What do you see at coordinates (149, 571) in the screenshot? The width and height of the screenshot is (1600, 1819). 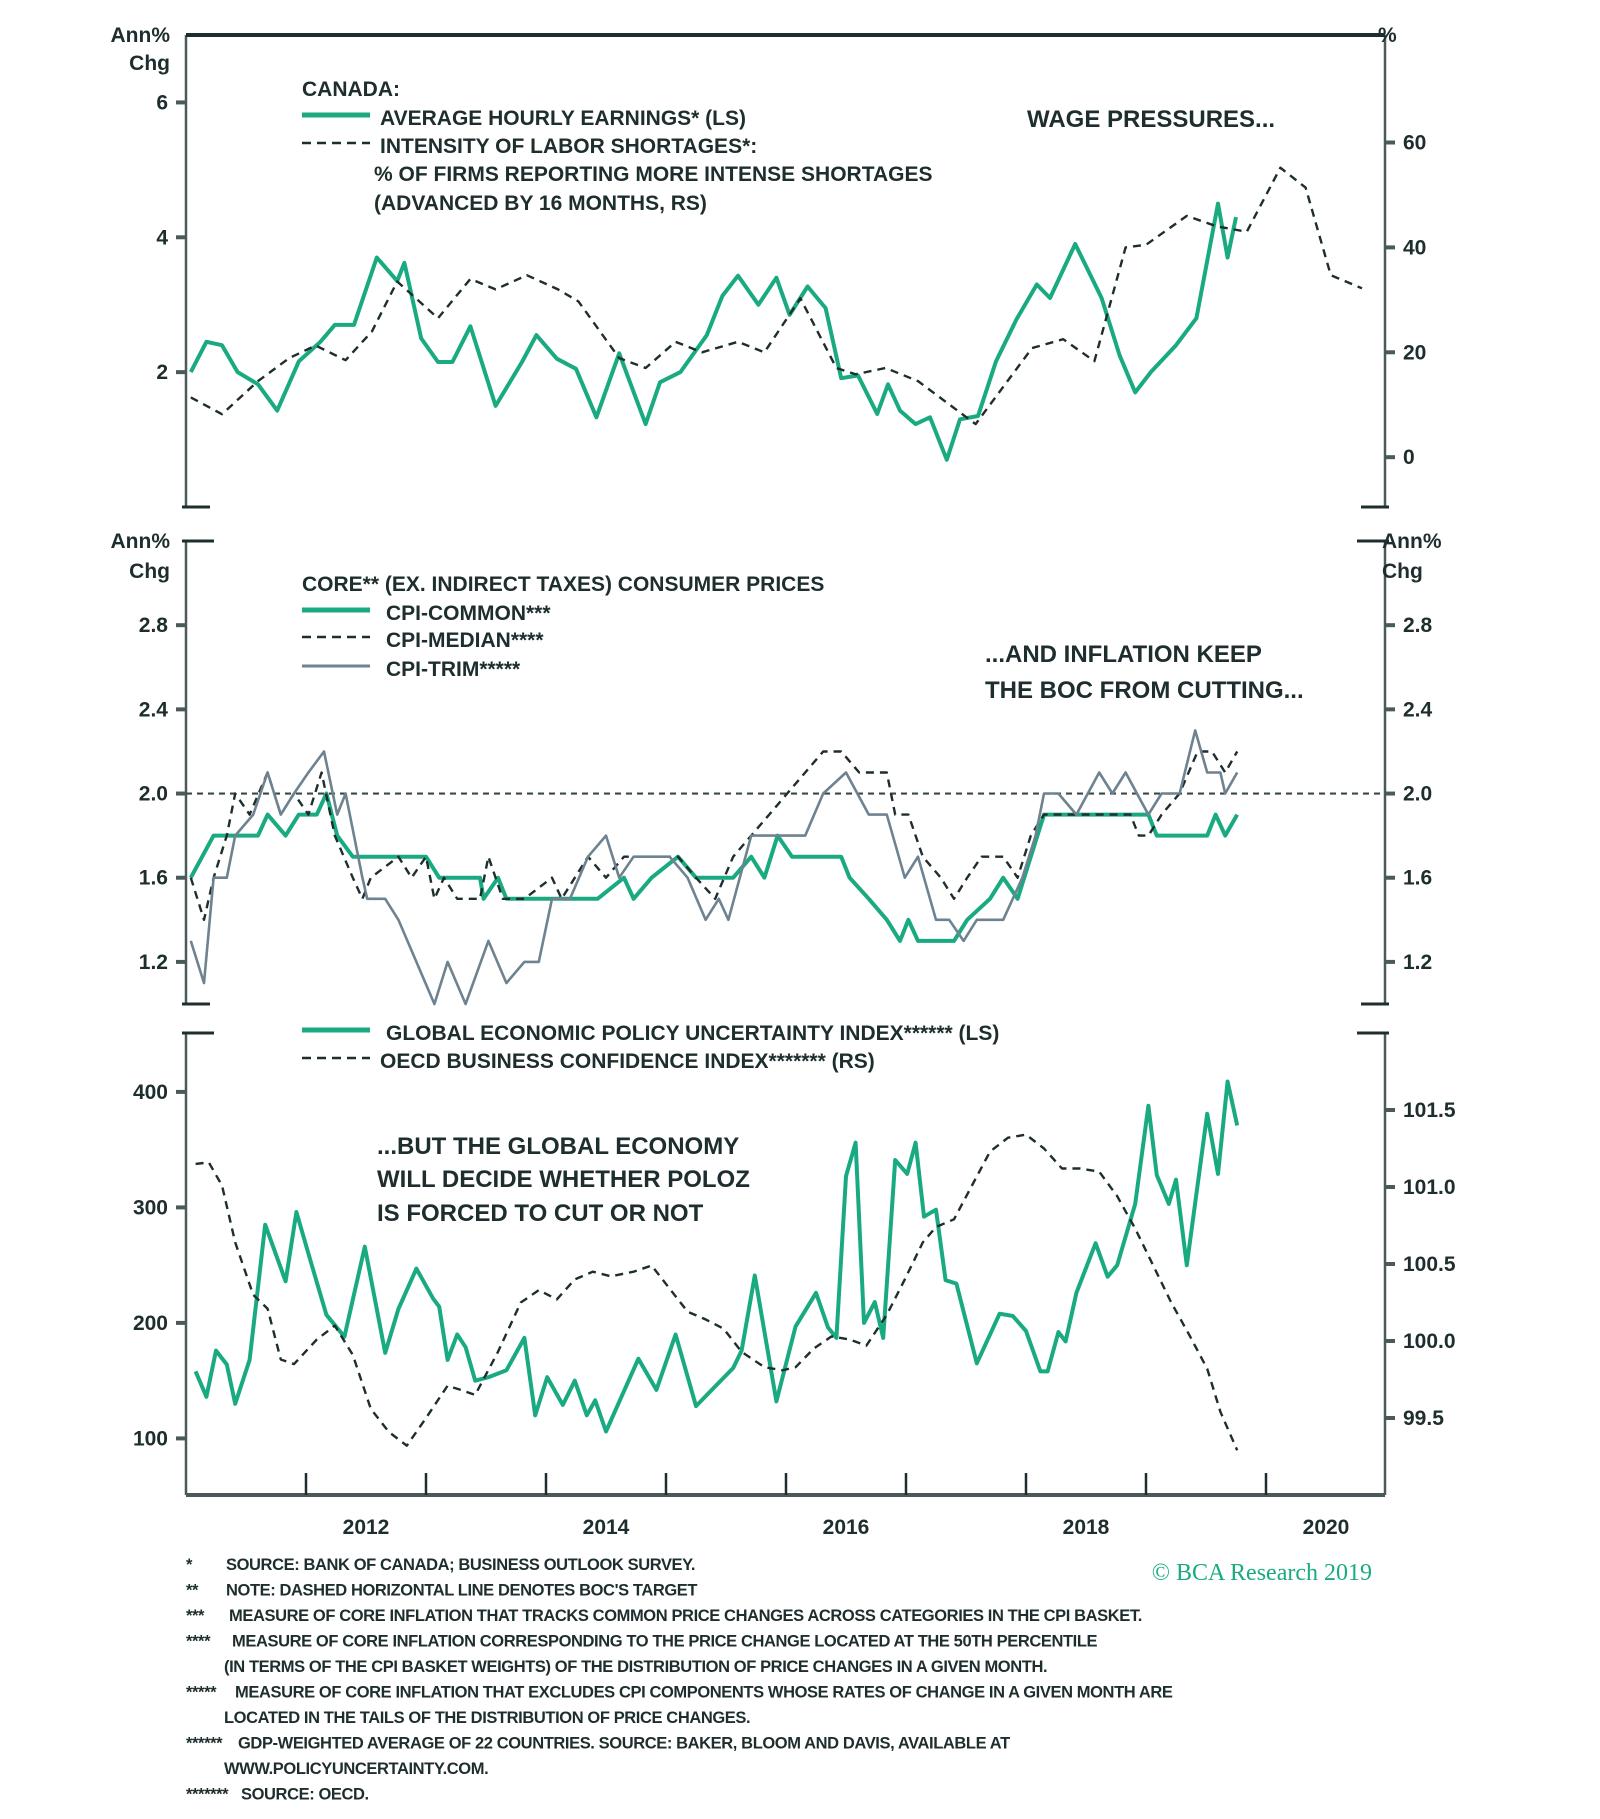 I see `p2-left-axis-label: Chg` at bounding box center [149, 571].